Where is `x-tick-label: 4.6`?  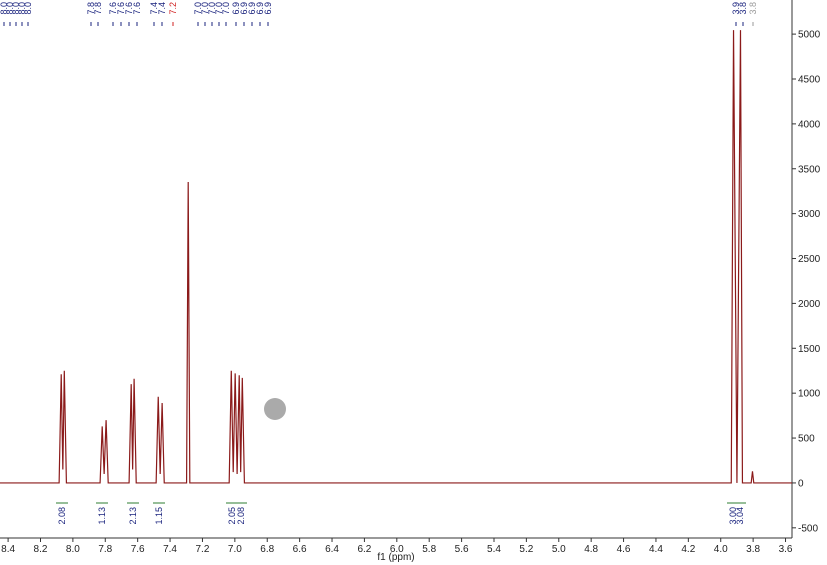 x-tick-label: 4.6 is located at coordinates (624, 549).